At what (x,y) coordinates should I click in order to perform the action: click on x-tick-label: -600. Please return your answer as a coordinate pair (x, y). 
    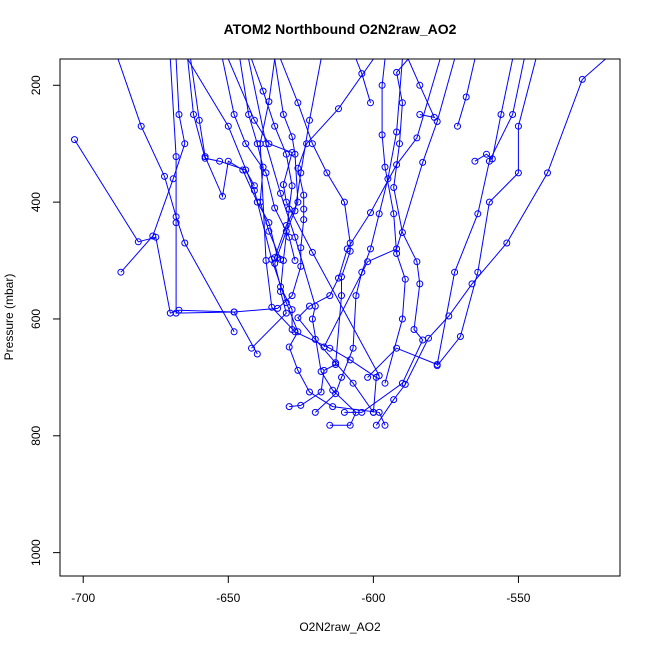
    Looking at the image, I should click on (373, 598).